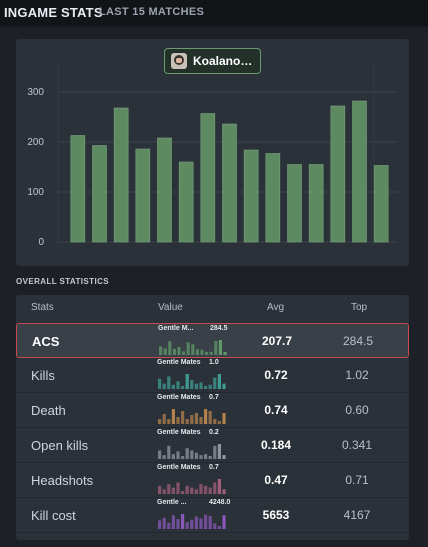 The image size is (428, 547). What do you see at coordinates (48, 410) in the screenshot?
I see `stat-name: Death` at bounding box center [48, 410].